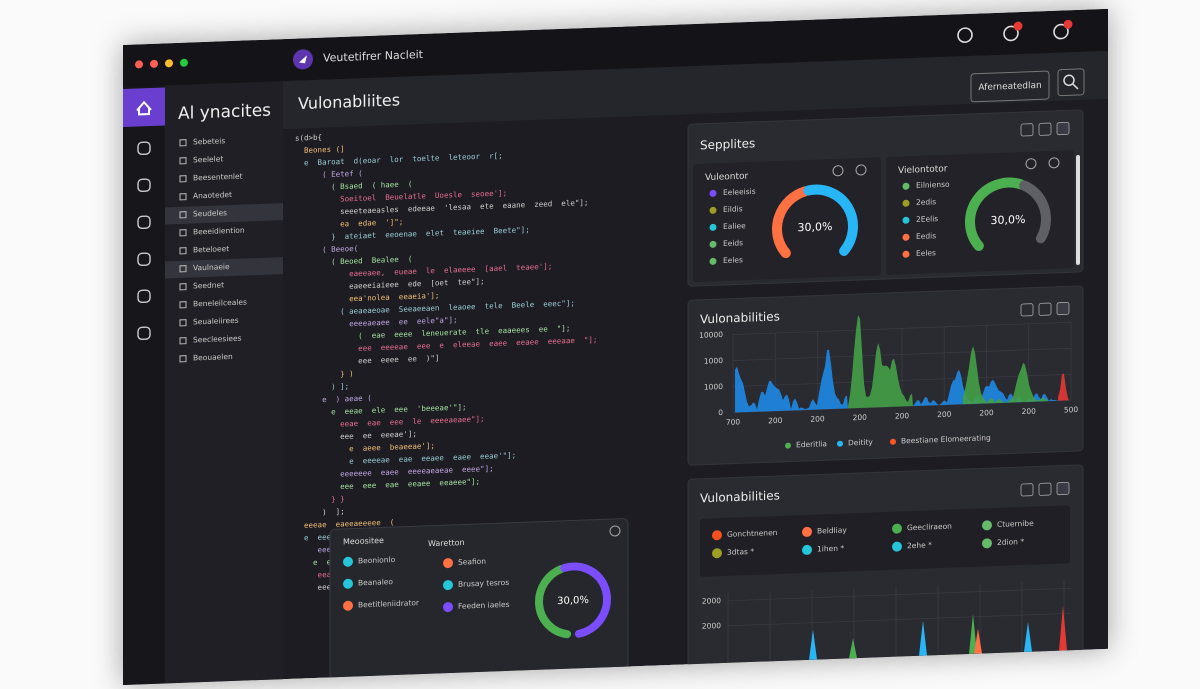 This screenshot has height=689, width=1200. I want to click on sidebar-item: Beneleilceales, so click(220, 302).